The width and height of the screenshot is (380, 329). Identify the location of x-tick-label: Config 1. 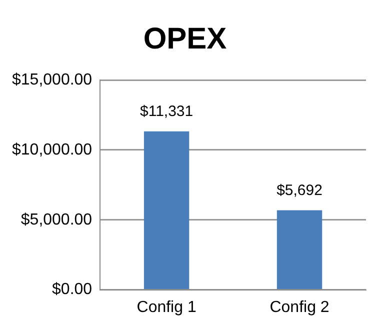
(166, 307).